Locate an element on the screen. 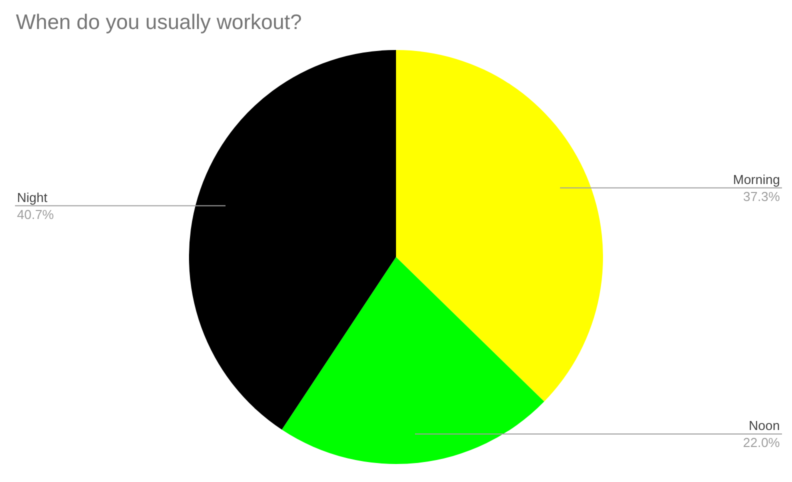 This screenshot has height=482, width=792. data-label: 40.7% is located at coordinates (35, 214).